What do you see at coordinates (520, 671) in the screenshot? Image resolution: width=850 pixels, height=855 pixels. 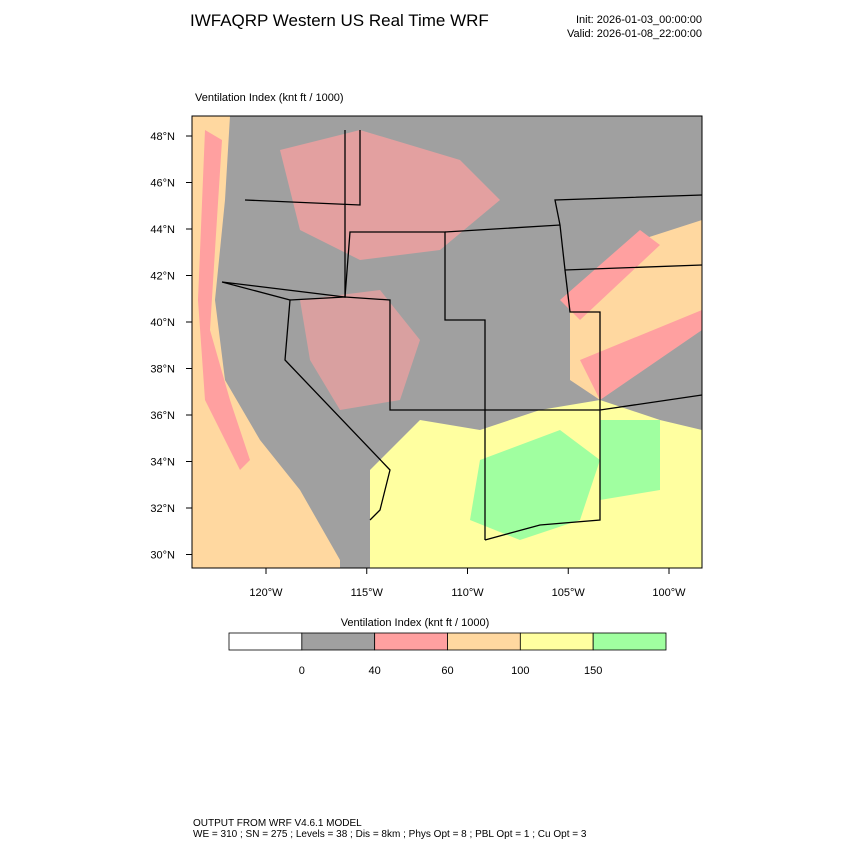 I see `colorbar-tick-label: 100` at bounding box center [520, 671].